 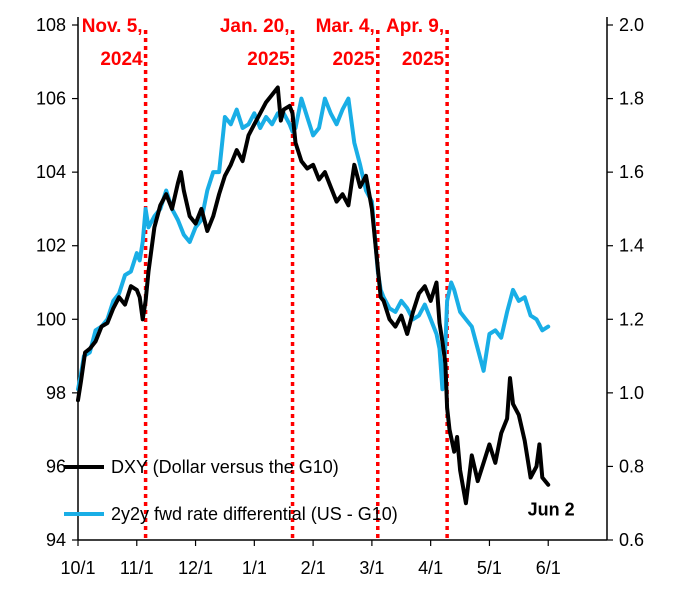 What do you see at coordinates (631, 393) in the screenshot?
I see `y-right-tick-label: 1.0` at bounding box center [631, 393].